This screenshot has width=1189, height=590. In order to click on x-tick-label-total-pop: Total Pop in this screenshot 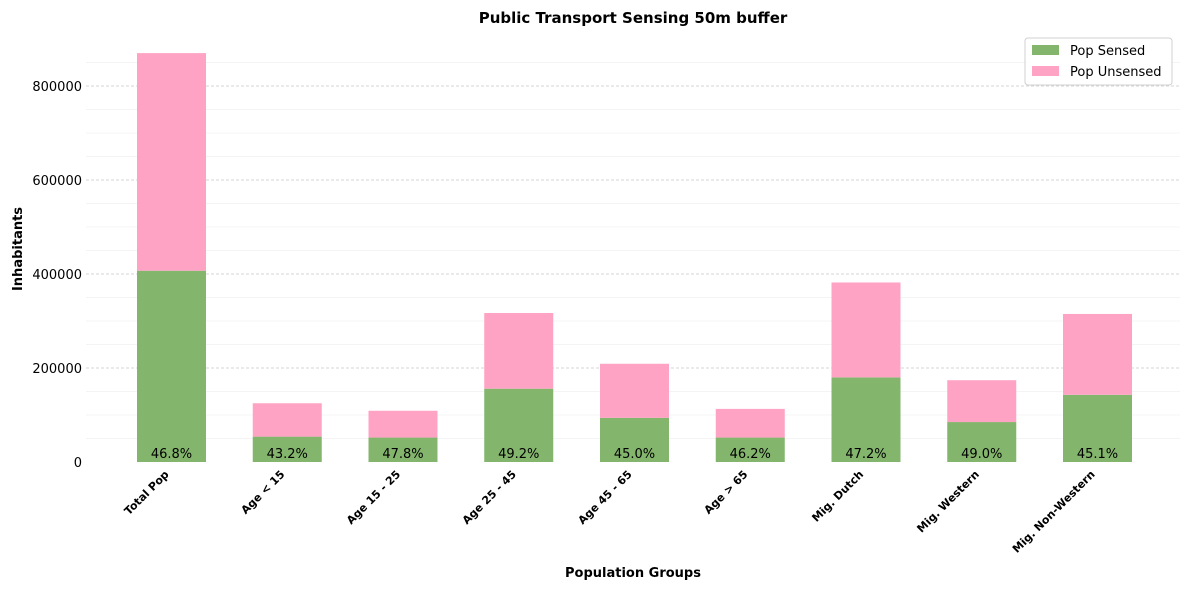, I will do `click(147, 493)`.